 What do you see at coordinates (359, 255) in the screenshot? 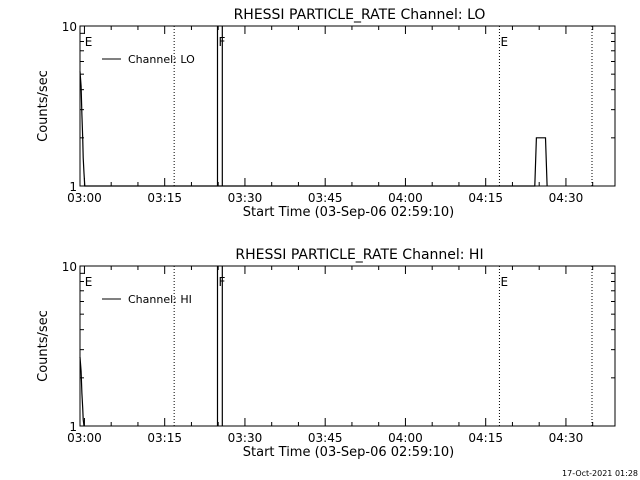
I see `chart-title: RHESSI PARTICLE_RATE Channel: HI` at bounding box center [359, 255].